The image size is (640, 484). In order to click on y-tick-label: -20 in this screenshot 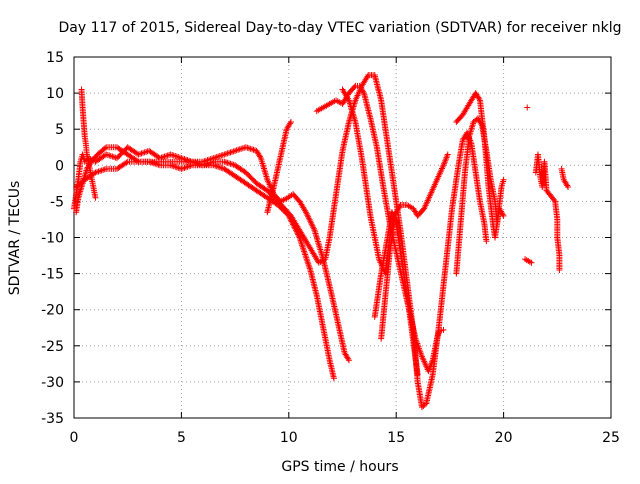, I will do `click(52, 311)`.